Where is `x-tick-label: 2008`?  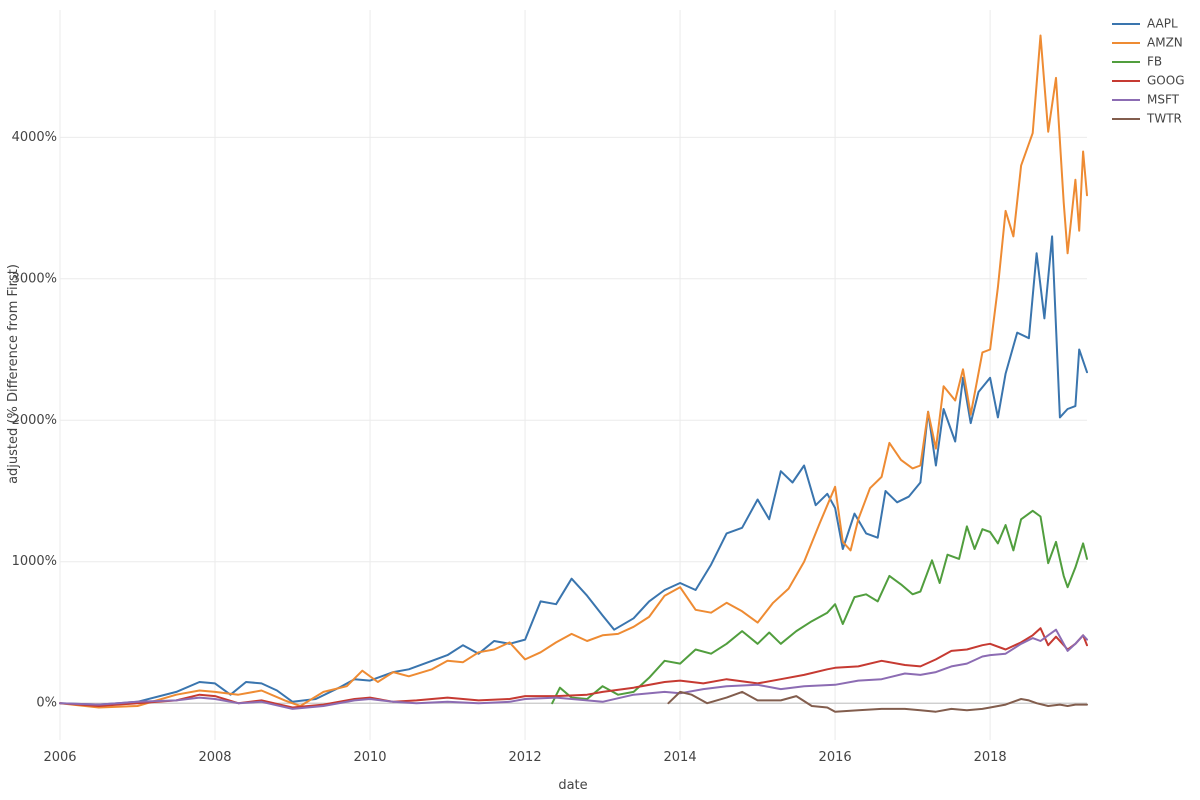 x-tick-label: 2008 is located at coordinates (214, 757).